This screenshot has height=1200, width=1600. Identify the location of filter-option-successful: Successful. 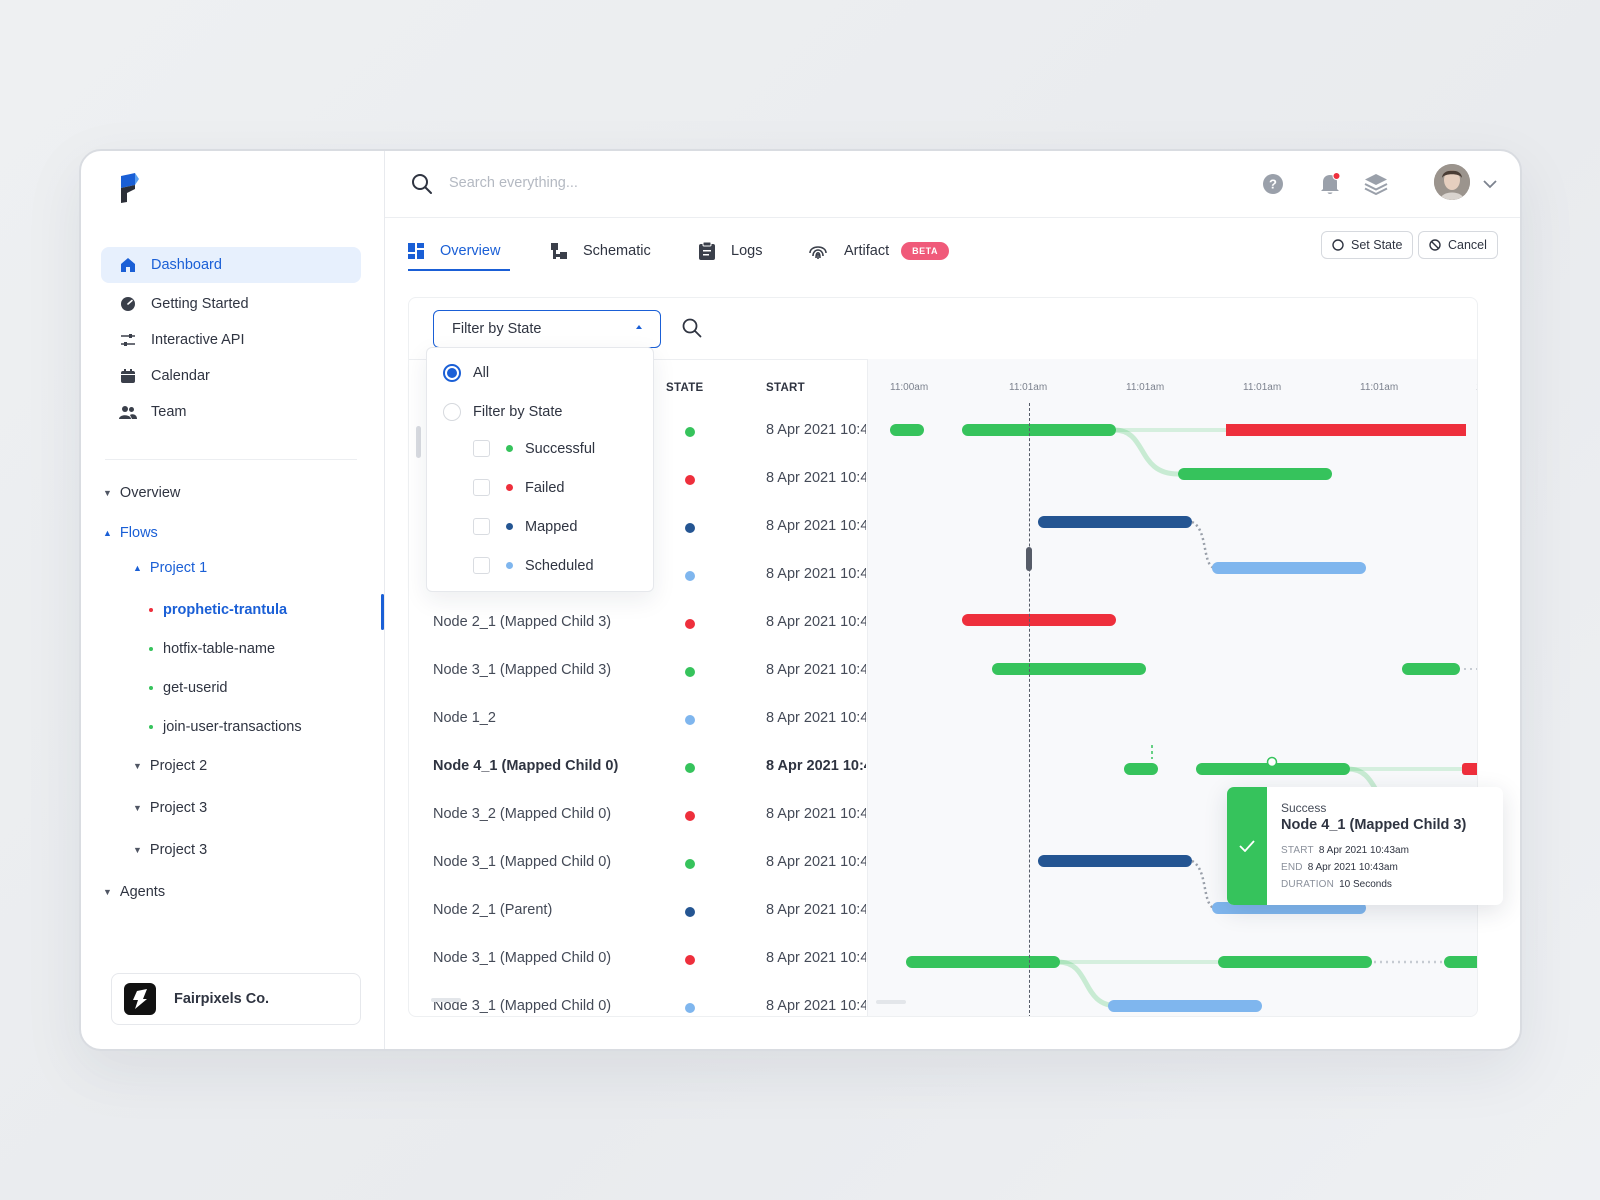
(534, 448).